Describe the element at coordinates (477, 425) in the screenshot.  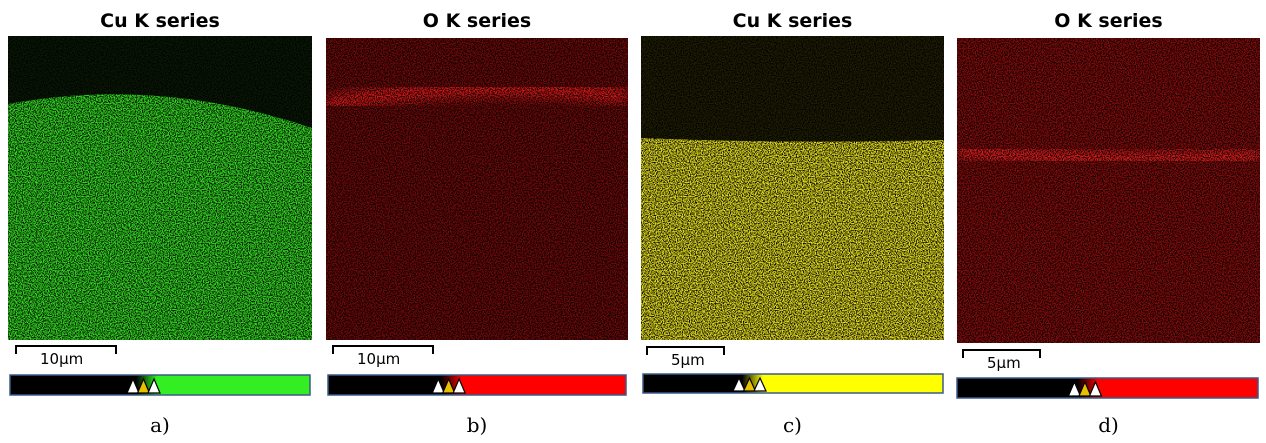
I see `panel-caption: b)` at that location.